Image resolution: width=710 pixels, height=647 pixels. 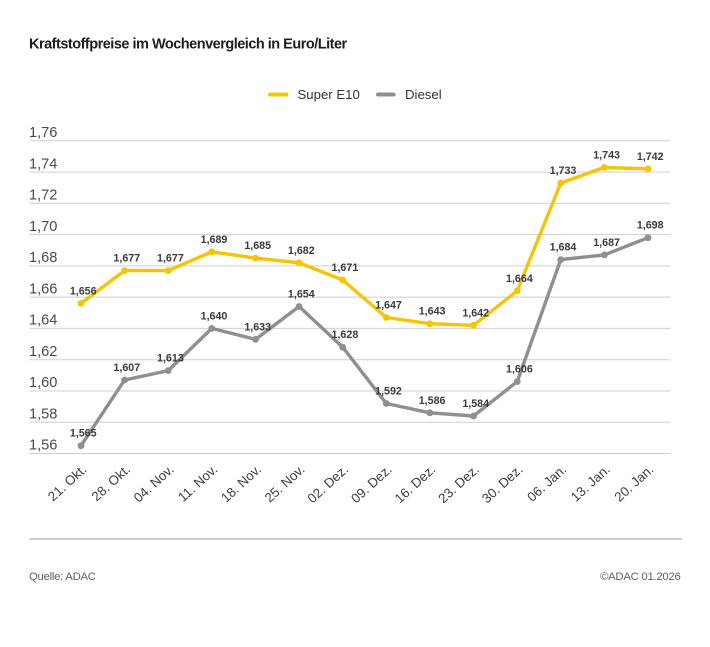 What do you see at coordinates (43, 414) in the screenshot?
I see `svg-text: 1,58` at bounding box center [43, 414].